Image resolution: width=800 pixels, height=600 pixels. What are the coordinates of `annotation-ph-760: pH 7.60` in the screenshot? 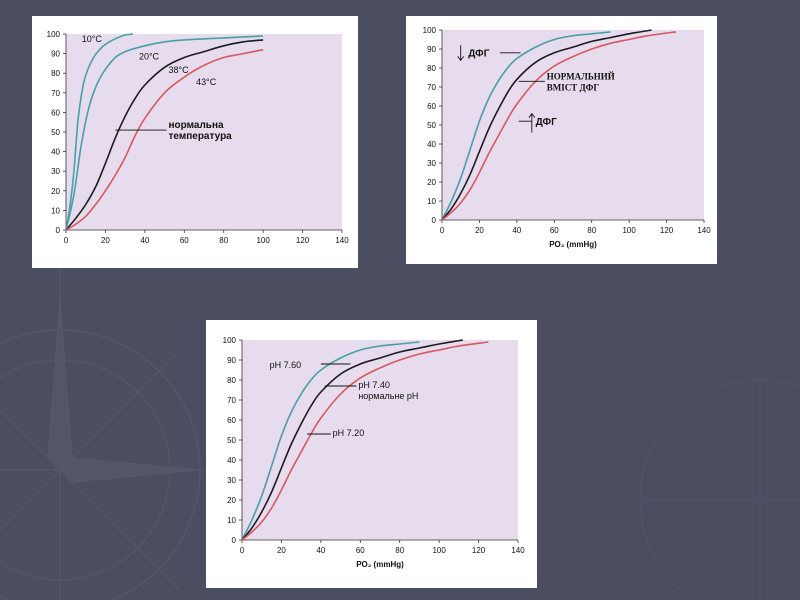 It's located at (286, 365).